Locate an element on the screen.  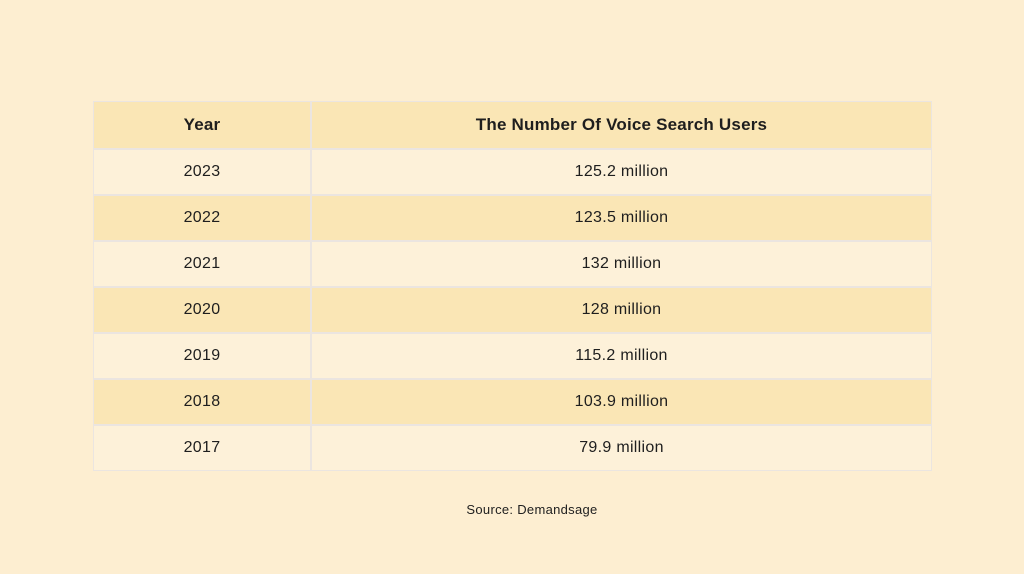
year-cell: 2019 is located at coordinates (203, 356).